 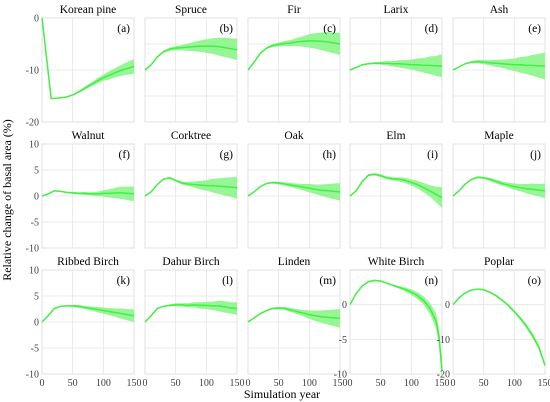 I want to click on panel-letter: (d), so click(x=432, y=29).